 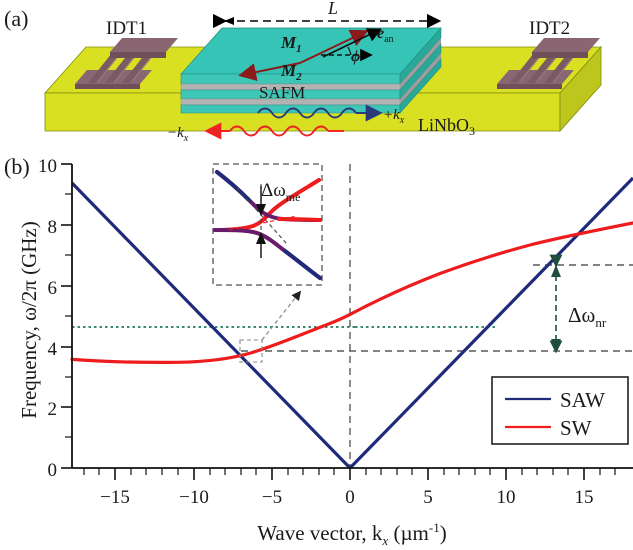 What do you see at coordinates (352, 43) in the screenshot?
I see `easy-axis-arrow` at bounding box center [352, 43].